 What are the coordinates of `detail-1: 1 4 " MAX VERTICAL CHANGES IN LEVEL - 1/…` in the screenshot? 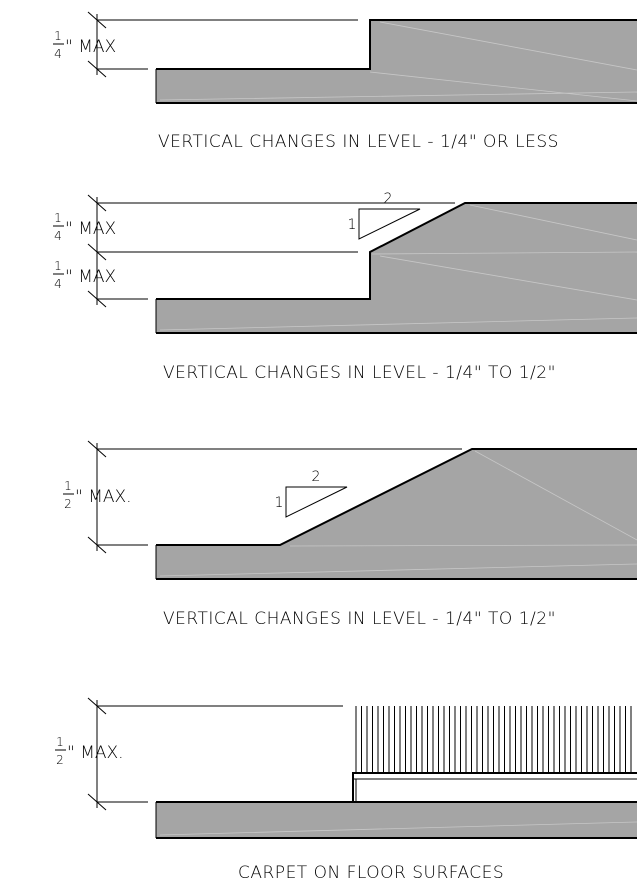 It's located at (345, 81).